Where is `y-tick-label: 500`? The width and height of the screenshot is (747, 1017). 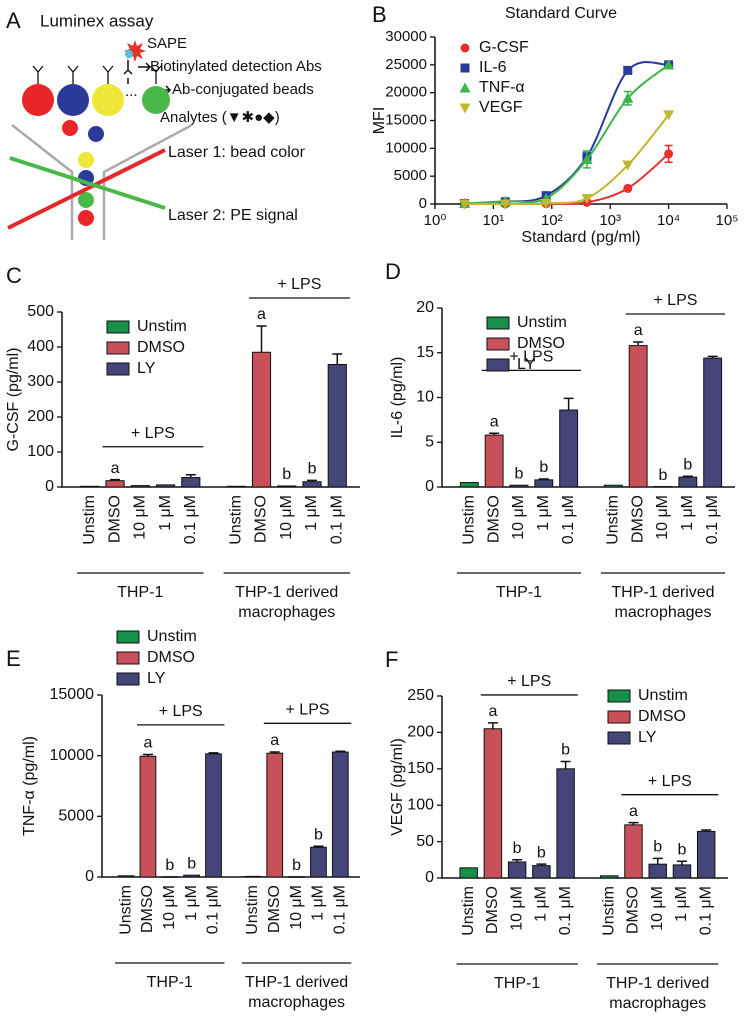
y-tick-label: 500 is located at coordinates (40, 311).